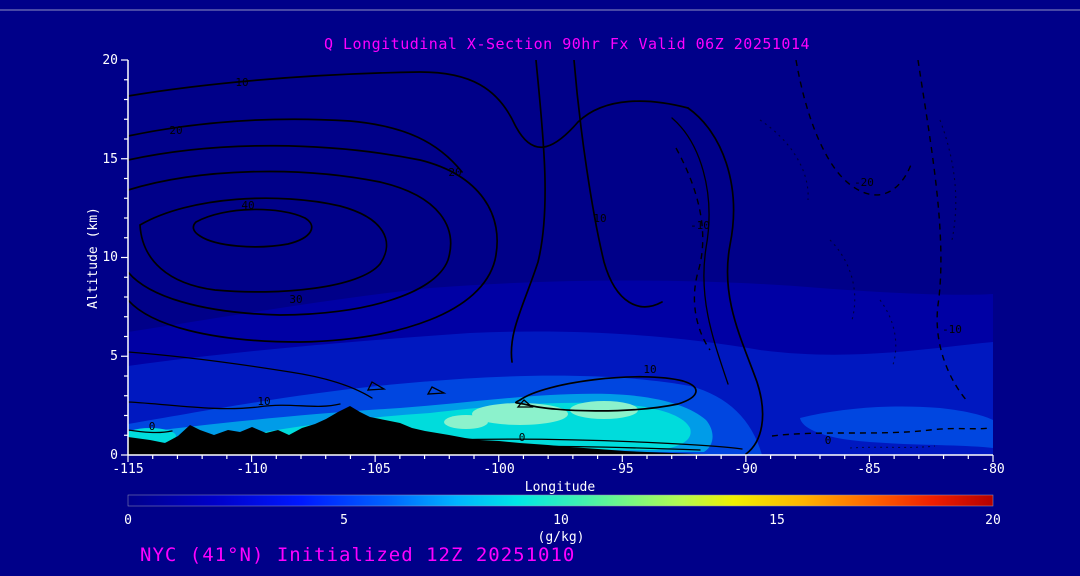 This screenshot has width=1080, height=576. I want to click on x-tick-label: -105, so click(374, 469).